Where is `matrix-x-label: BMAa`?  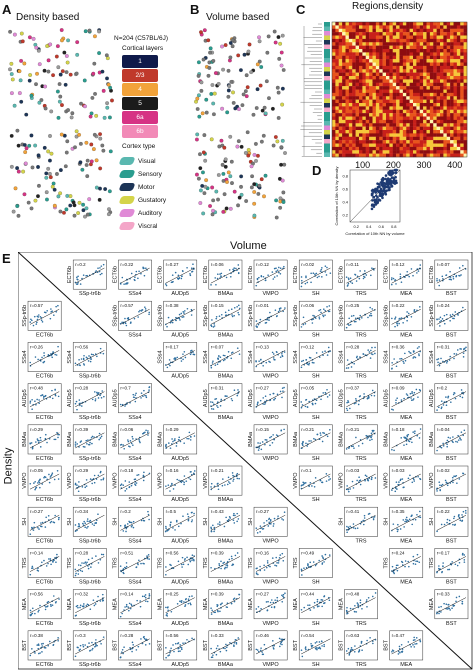
matrix-x-label: BMAa is located at coordinates (226, 418).